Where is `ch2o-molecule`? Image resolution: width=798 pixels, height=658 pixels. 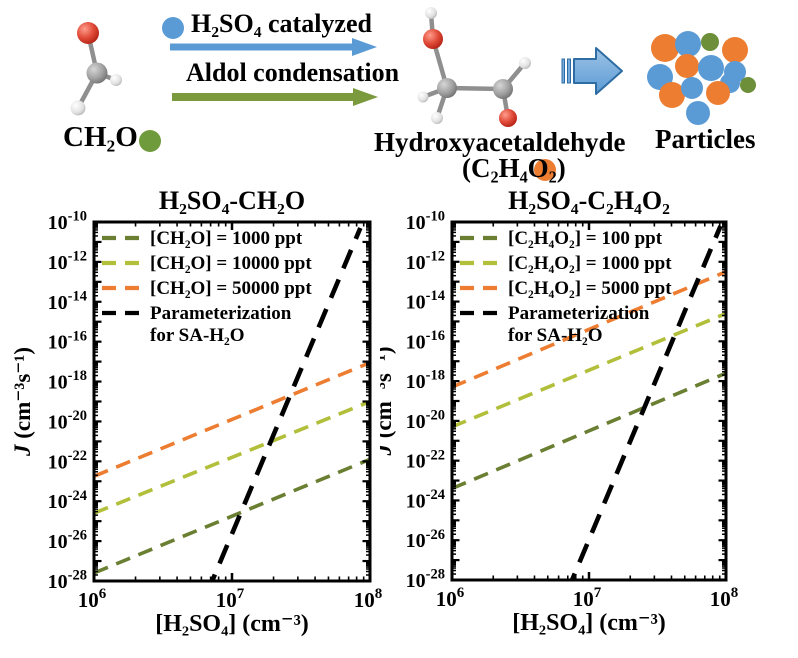
ch2o-molecule is located at coordinates (96, 69).